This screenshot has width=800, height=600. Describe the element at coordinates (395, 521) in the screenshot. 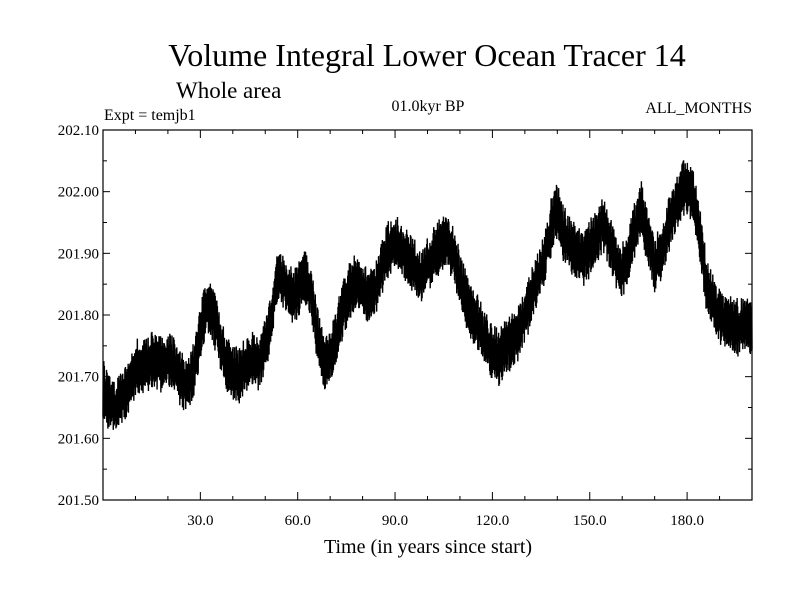

I see `x-tick-label: 90.0` at that location.